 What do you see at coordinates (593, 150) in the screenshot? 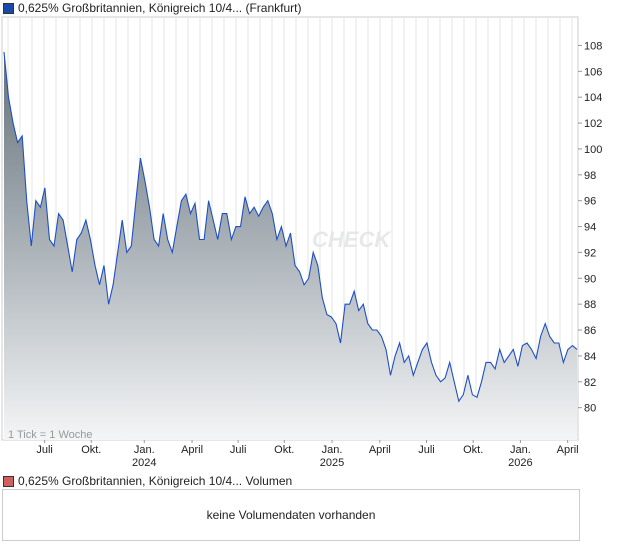
I see `y-tick-label: 100` at bounding box center [593, 150].